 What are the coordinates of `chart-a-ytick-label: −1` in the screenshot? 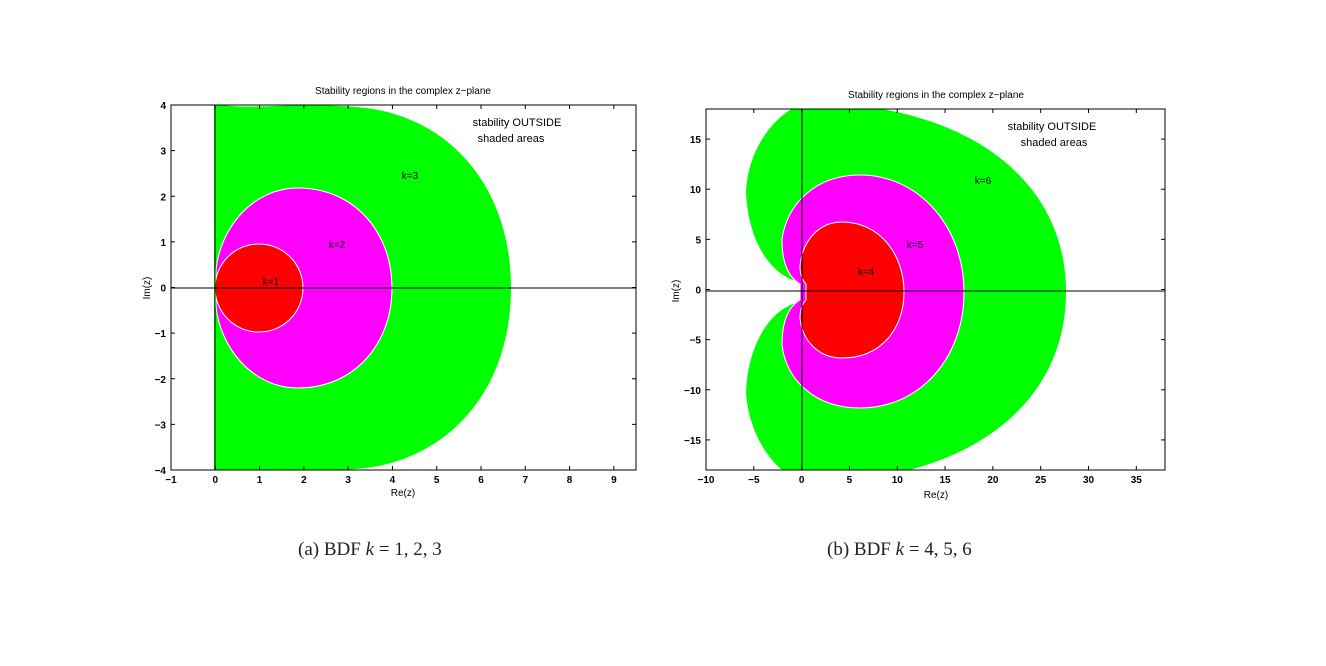 It's located at (161, 334).